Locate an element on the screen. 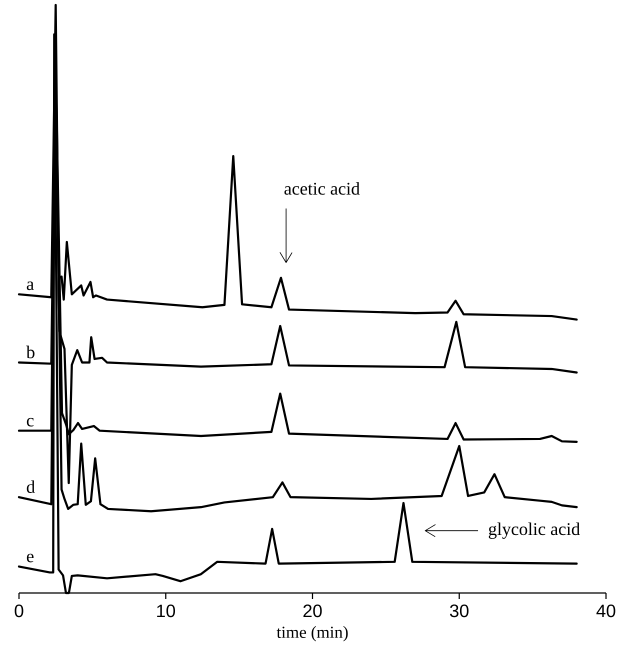  x-axis-title: time (min) is located at coordinates (312, 634).